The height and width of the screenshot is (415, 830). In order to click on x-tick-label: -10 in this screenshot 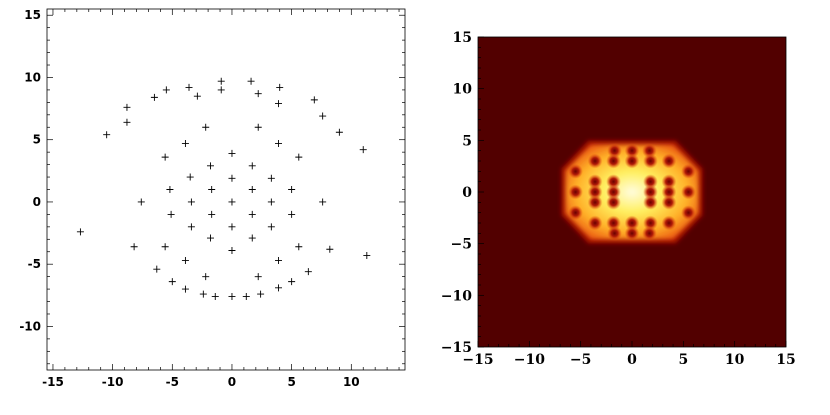, I will do `click(113, 382)`.